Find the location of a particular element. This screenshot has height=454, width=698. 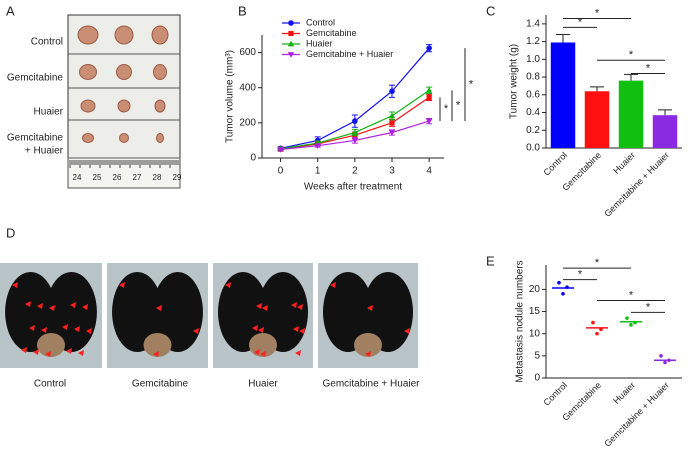

photo-caption: Gemcitabine + Huaier is located at coordinates (372, 384).